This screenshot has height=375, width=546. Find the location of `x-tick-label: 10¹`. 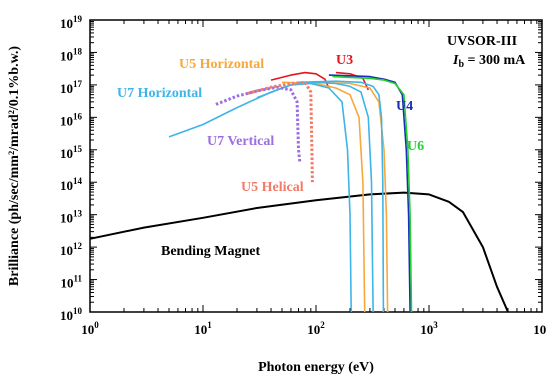

x-tick-label: 10¹ is located at coordinates (203, 328).